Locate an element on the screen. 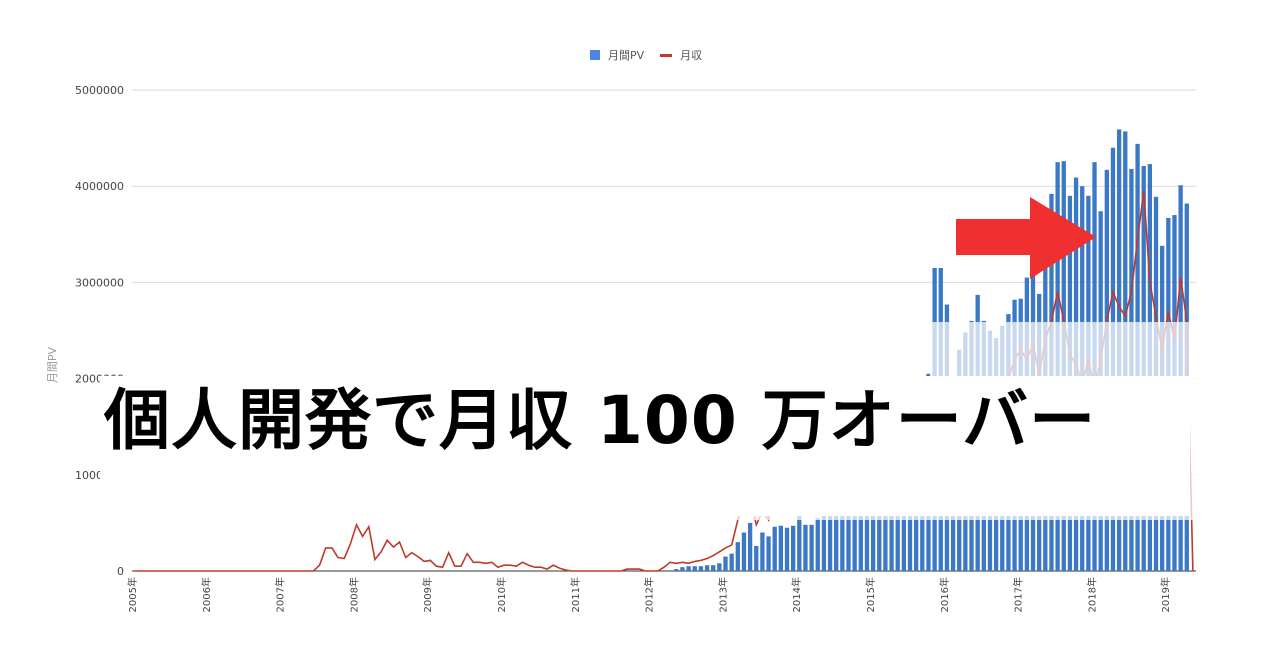 The height and width of the screenshot is (670, 1280). y-tick-label: 4000000 is located at coordinates (99, 186).